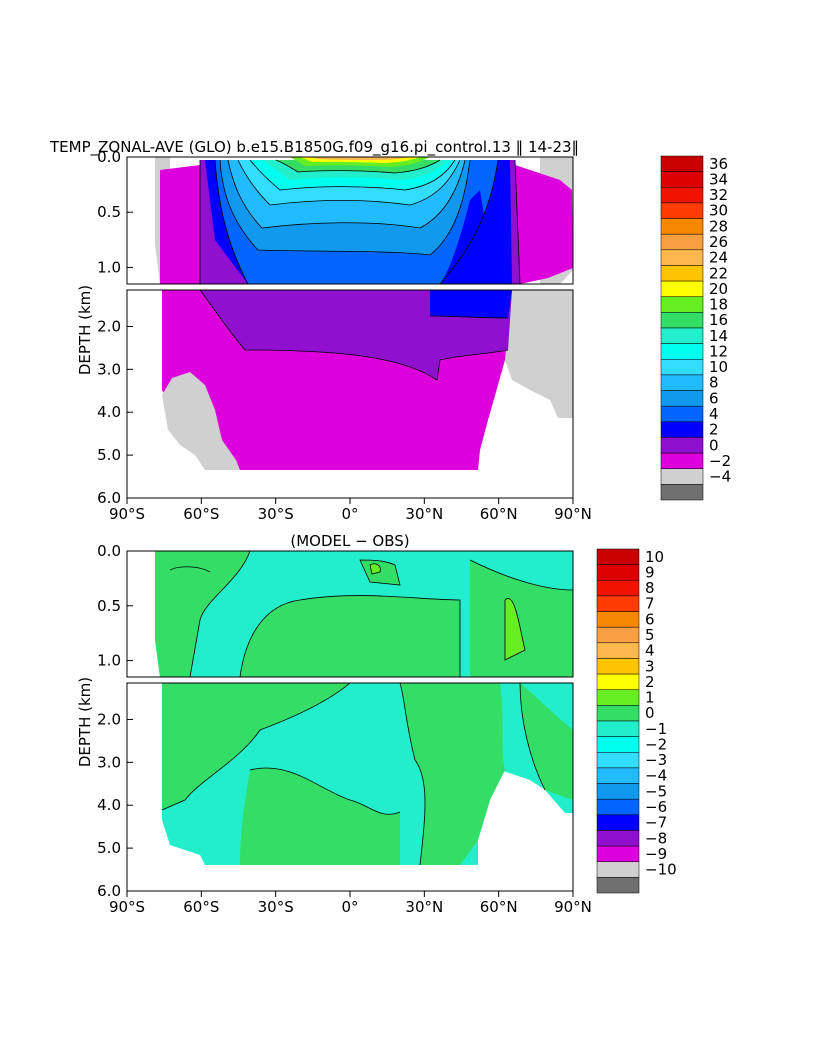 Image resolution: width=818 pixels, height=1055 pixels. I want to click on colorbar-label: 34, so click(718, 179).